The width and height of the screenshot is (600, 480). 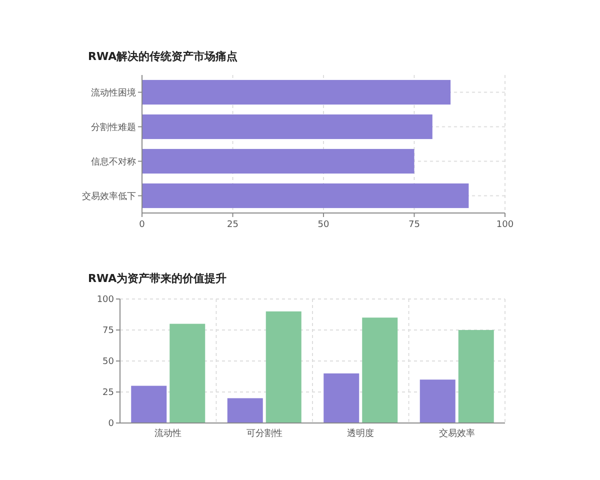 I want to click on x-tick-label: 交易效率, so click(x=456, y=433).